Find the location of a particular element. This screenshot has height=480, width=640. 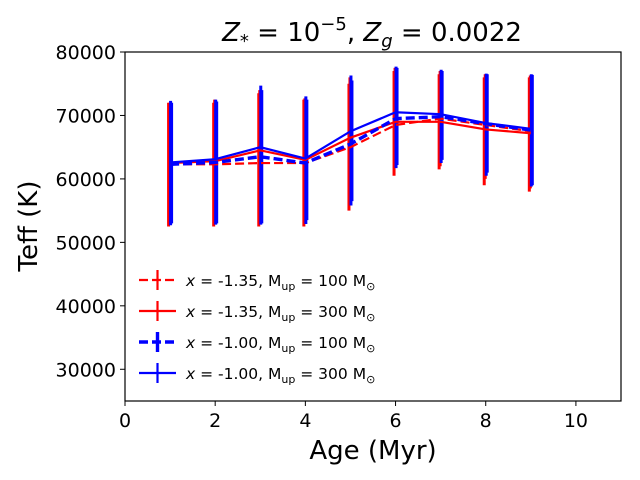

s2-legend-label: x = -1.35, Mup = 300 M⊙ is located at coordinates (280, 313).